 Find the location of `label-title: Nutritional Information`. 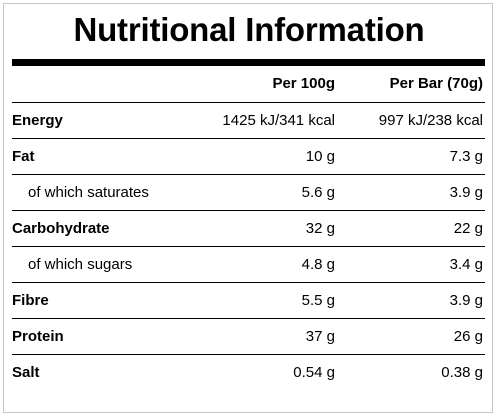

label-title: Nutritional Information is located at coordinates (249, 29).